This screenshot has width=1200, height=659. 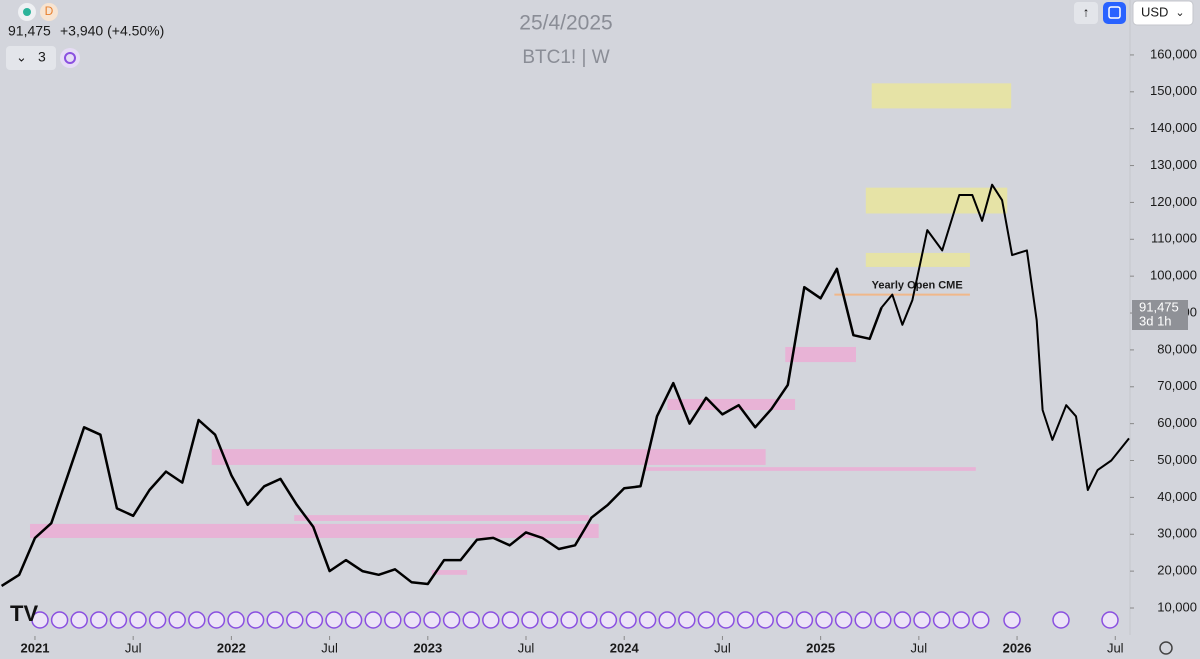 What do you see at coordinates (1163, 13) in the screenshot?
I see `currency-select` at bounding box center [1163, 13].